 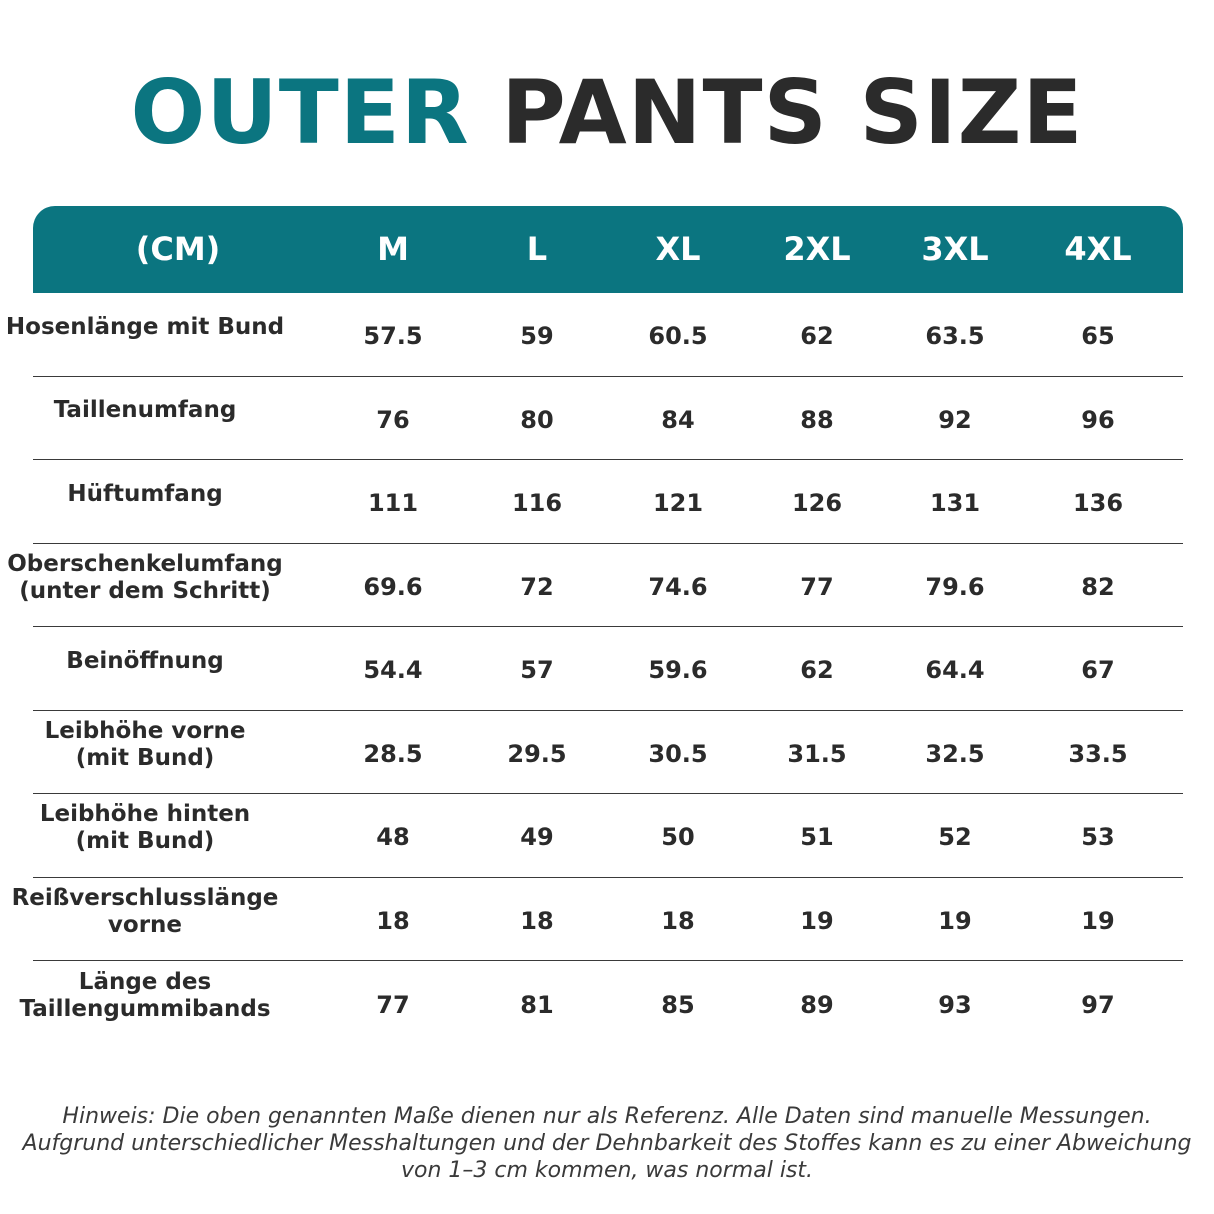 What do you see at coordinates (678, 586) in the screenshot?
I see `table-cell: 74.6` at bounding box center [678, 586].